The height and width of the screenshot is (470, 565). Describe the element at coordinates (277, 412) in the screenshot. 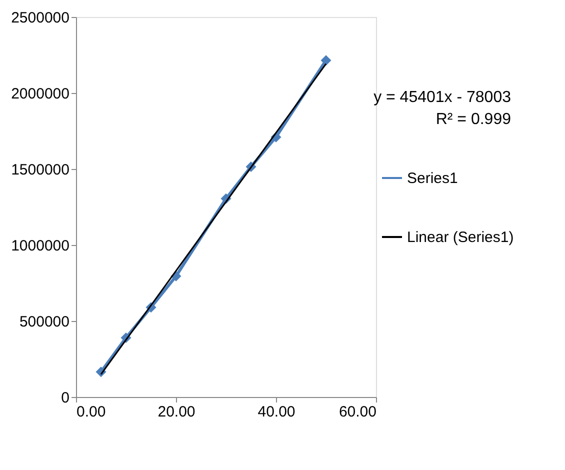

I see `x-tick-label: 40.00` at that location.